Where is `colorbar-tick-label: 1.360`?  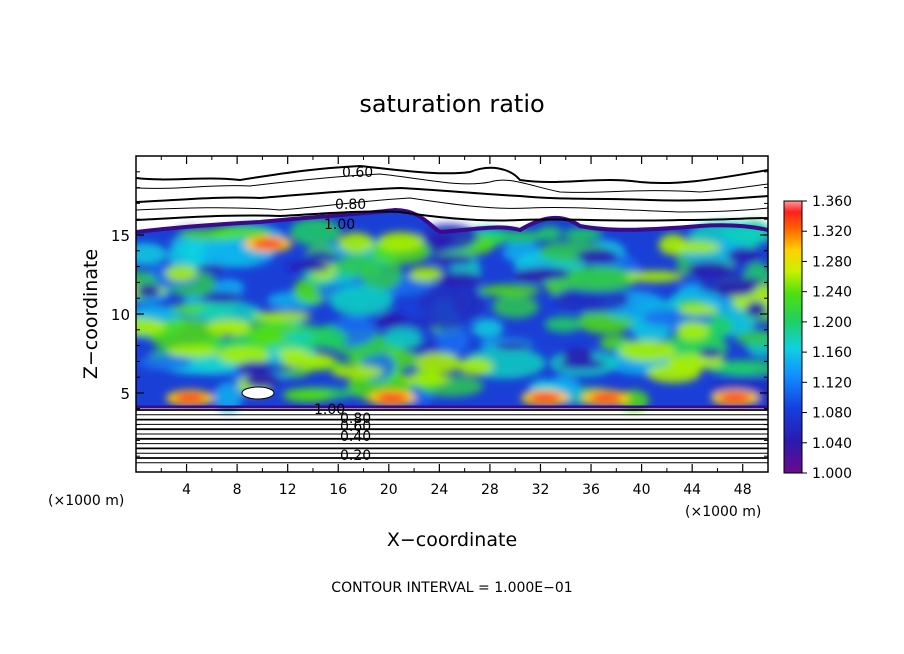 colorbar-tick-label: 1.360 is located at coordinates (832, 202).